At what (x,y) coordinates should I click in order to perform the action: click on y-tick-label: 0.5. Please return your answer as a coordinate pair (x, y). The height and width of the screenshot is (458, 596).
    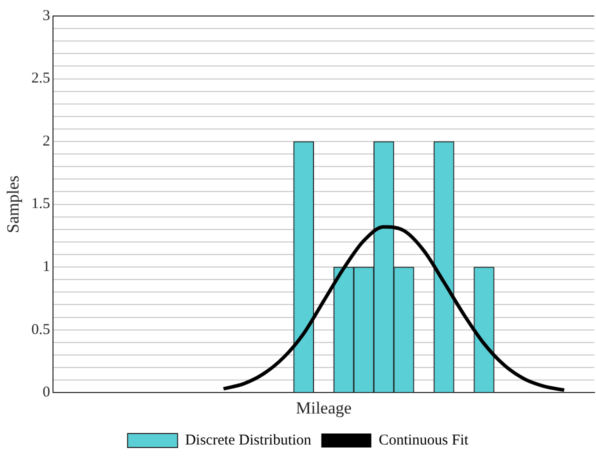
    Looking at the image, I should click on (40, 330).